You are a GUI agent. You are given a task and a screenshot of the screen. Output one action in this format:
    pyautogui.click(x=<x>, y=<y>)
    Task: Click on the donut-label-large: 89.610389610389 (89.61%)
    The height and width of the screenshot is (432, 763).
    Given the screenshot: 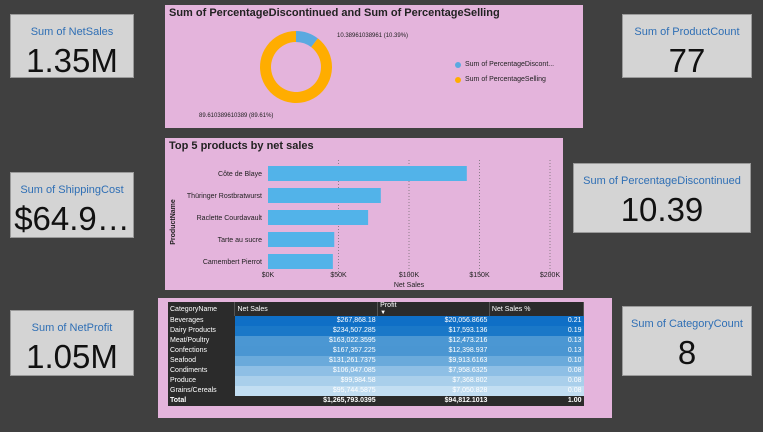 What is the action you would take?
    pyautogui.click(x=236, y=116)
    